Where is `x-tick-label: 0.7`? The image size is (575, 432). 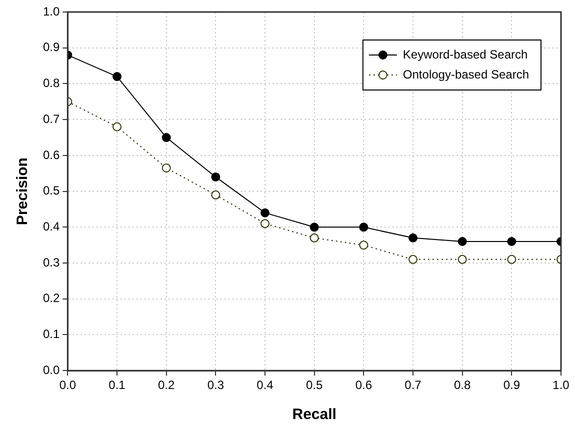
x-tick-label: 0.7 is located at coordinates (413, 385).